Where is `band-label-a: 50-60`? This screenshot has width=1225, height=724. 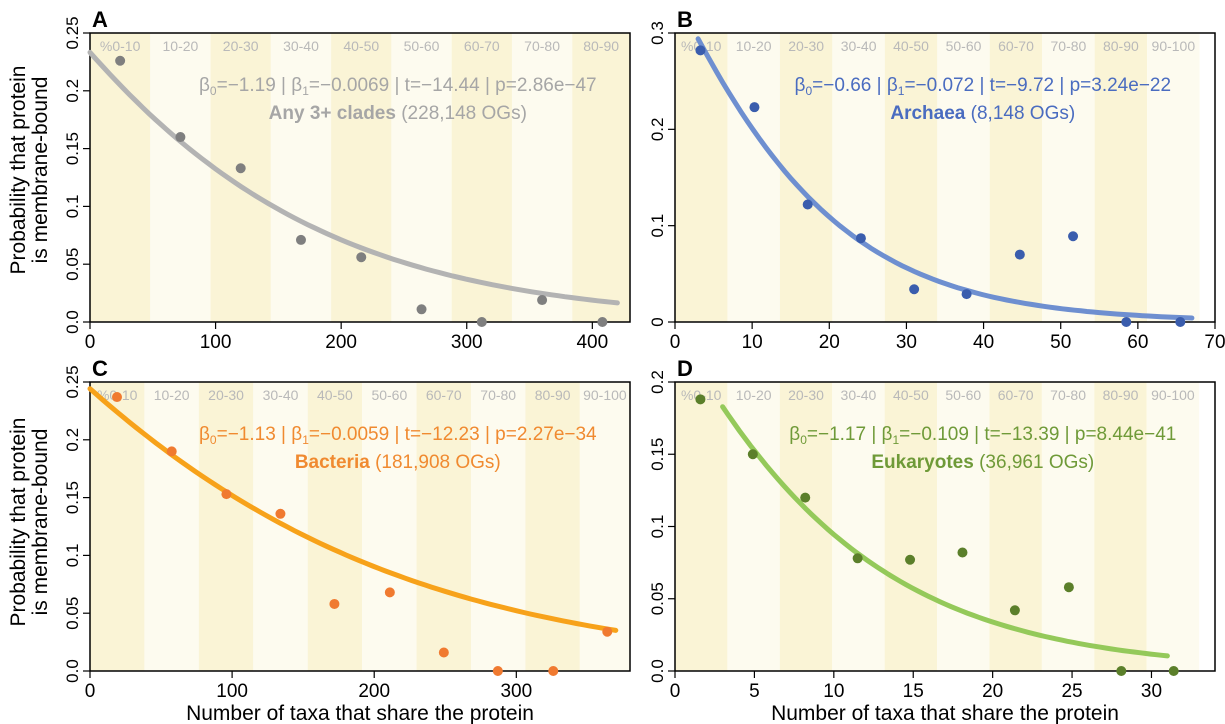
band-label-a: 50-60 is located at coordinates (422, 46).